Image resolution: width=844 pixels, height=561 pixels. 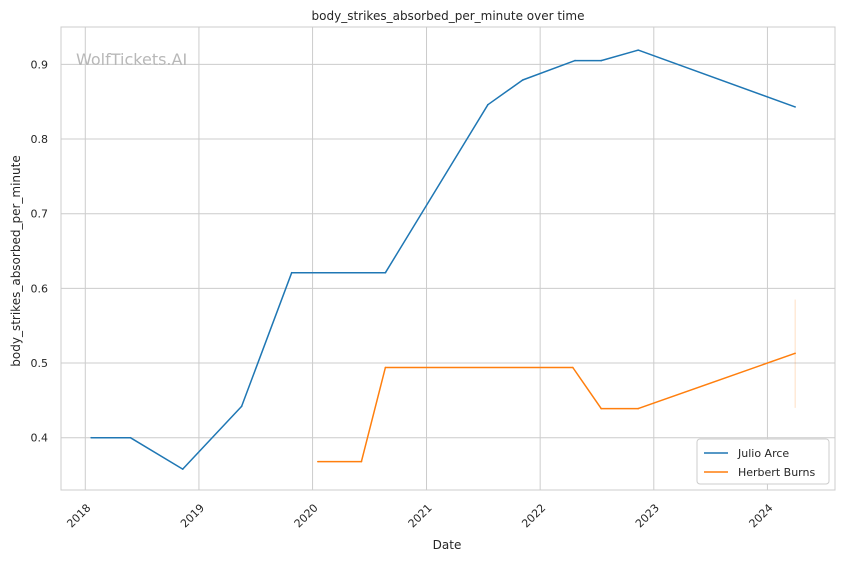 What do you see at coordinates (447, 545) in the screenshot?
I see `x-axis-label: Date` at bounding box center [447, 545].